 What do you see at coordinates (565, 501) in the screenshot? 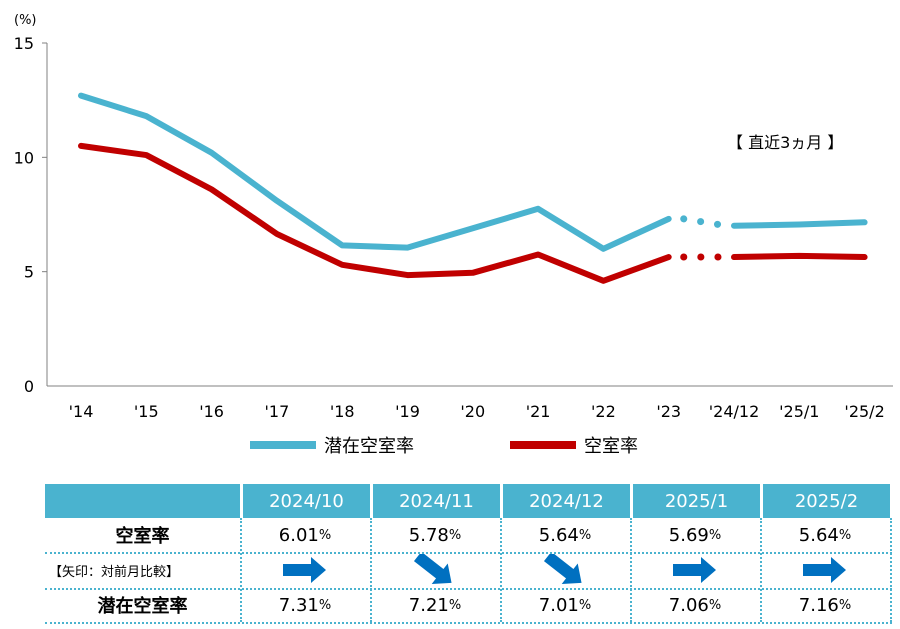
I see `table-header-month: 2024/12` at bounding box center [565, 501].